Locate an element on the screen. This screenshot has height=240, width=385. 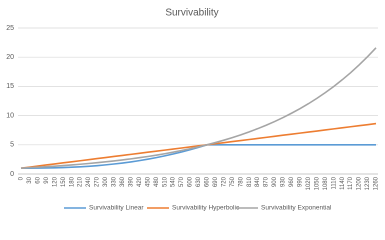
x-tick-label: 240 is located at coordinates (89, 181).